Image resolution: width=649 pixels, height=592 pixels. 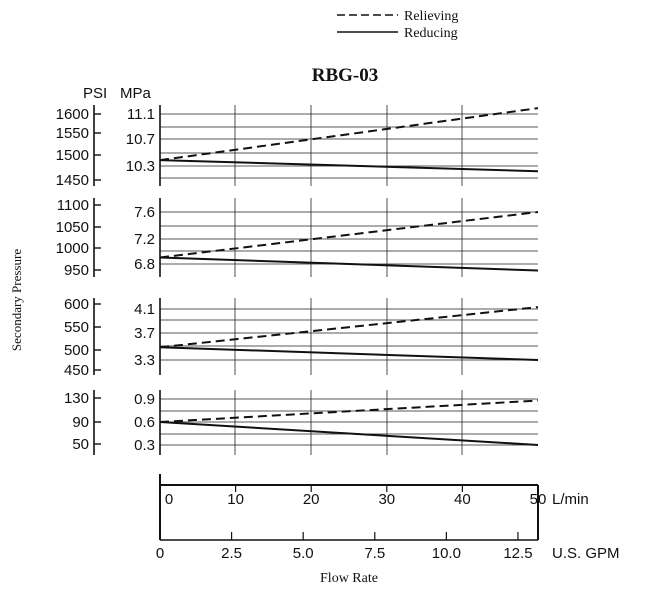 What do you see at coordinates (76, 398) in the screenshot?
I see `psi-tick-label: 130` at bounding box center [76, 398].